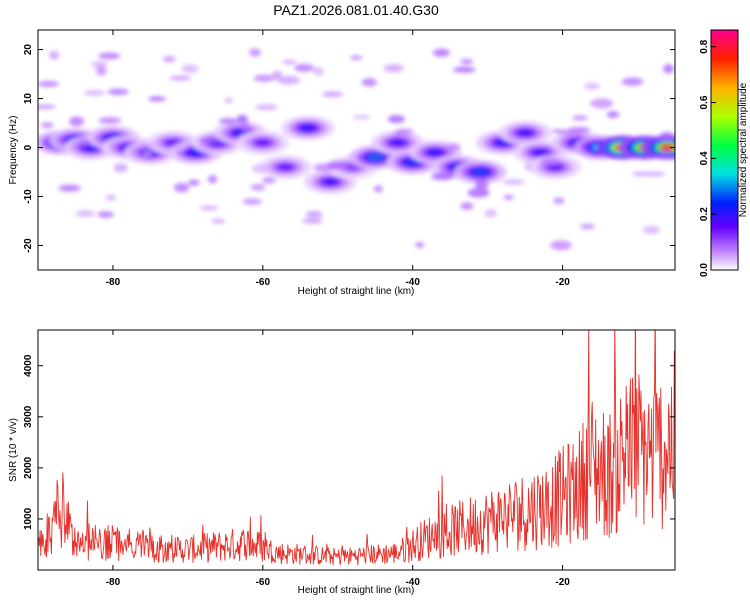 The height and width of the screenshot is (600, 750). I want to click on colorbar-tick-label: 0.6, so click(704, 102).